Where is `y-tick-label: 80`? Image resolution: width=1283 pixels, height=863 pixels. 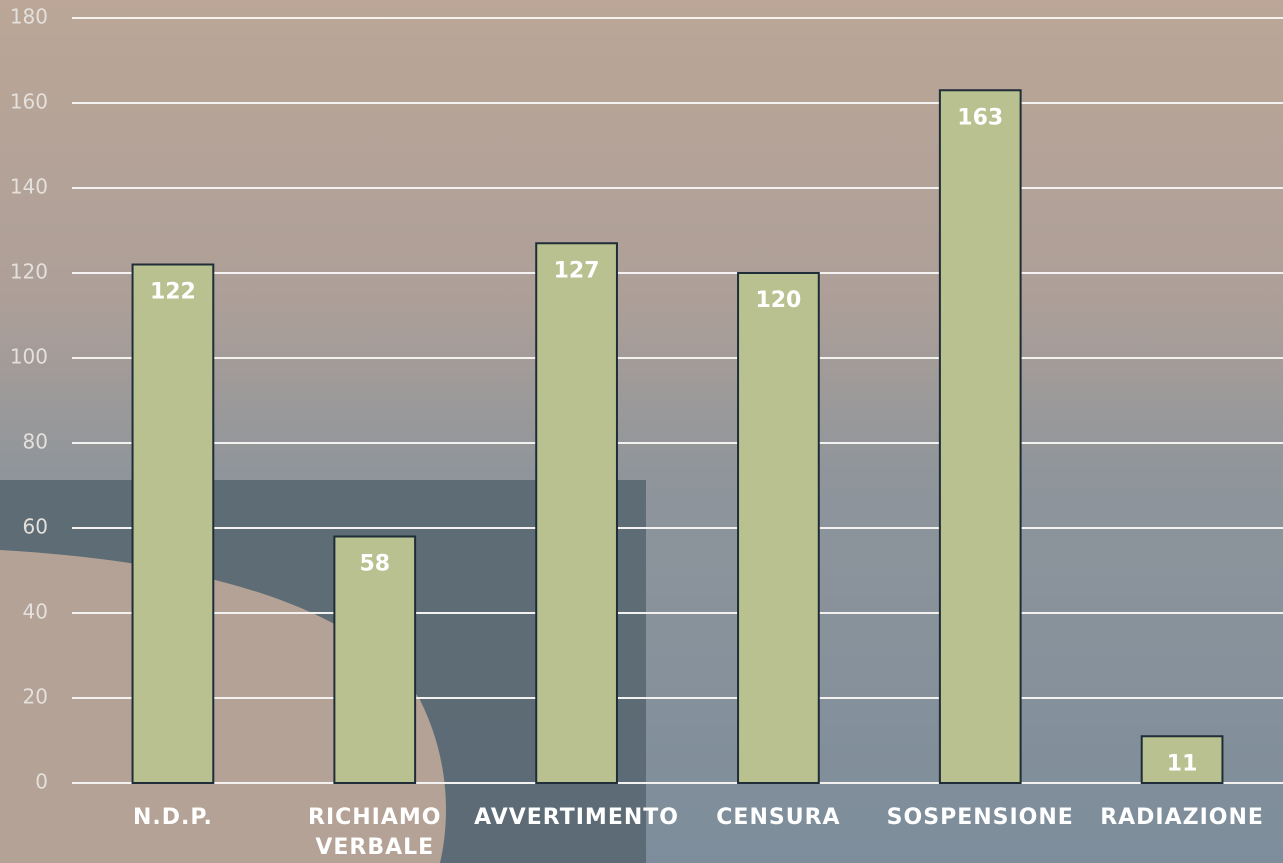
y-tick-label: 80 is located at coordinates (35, 442).